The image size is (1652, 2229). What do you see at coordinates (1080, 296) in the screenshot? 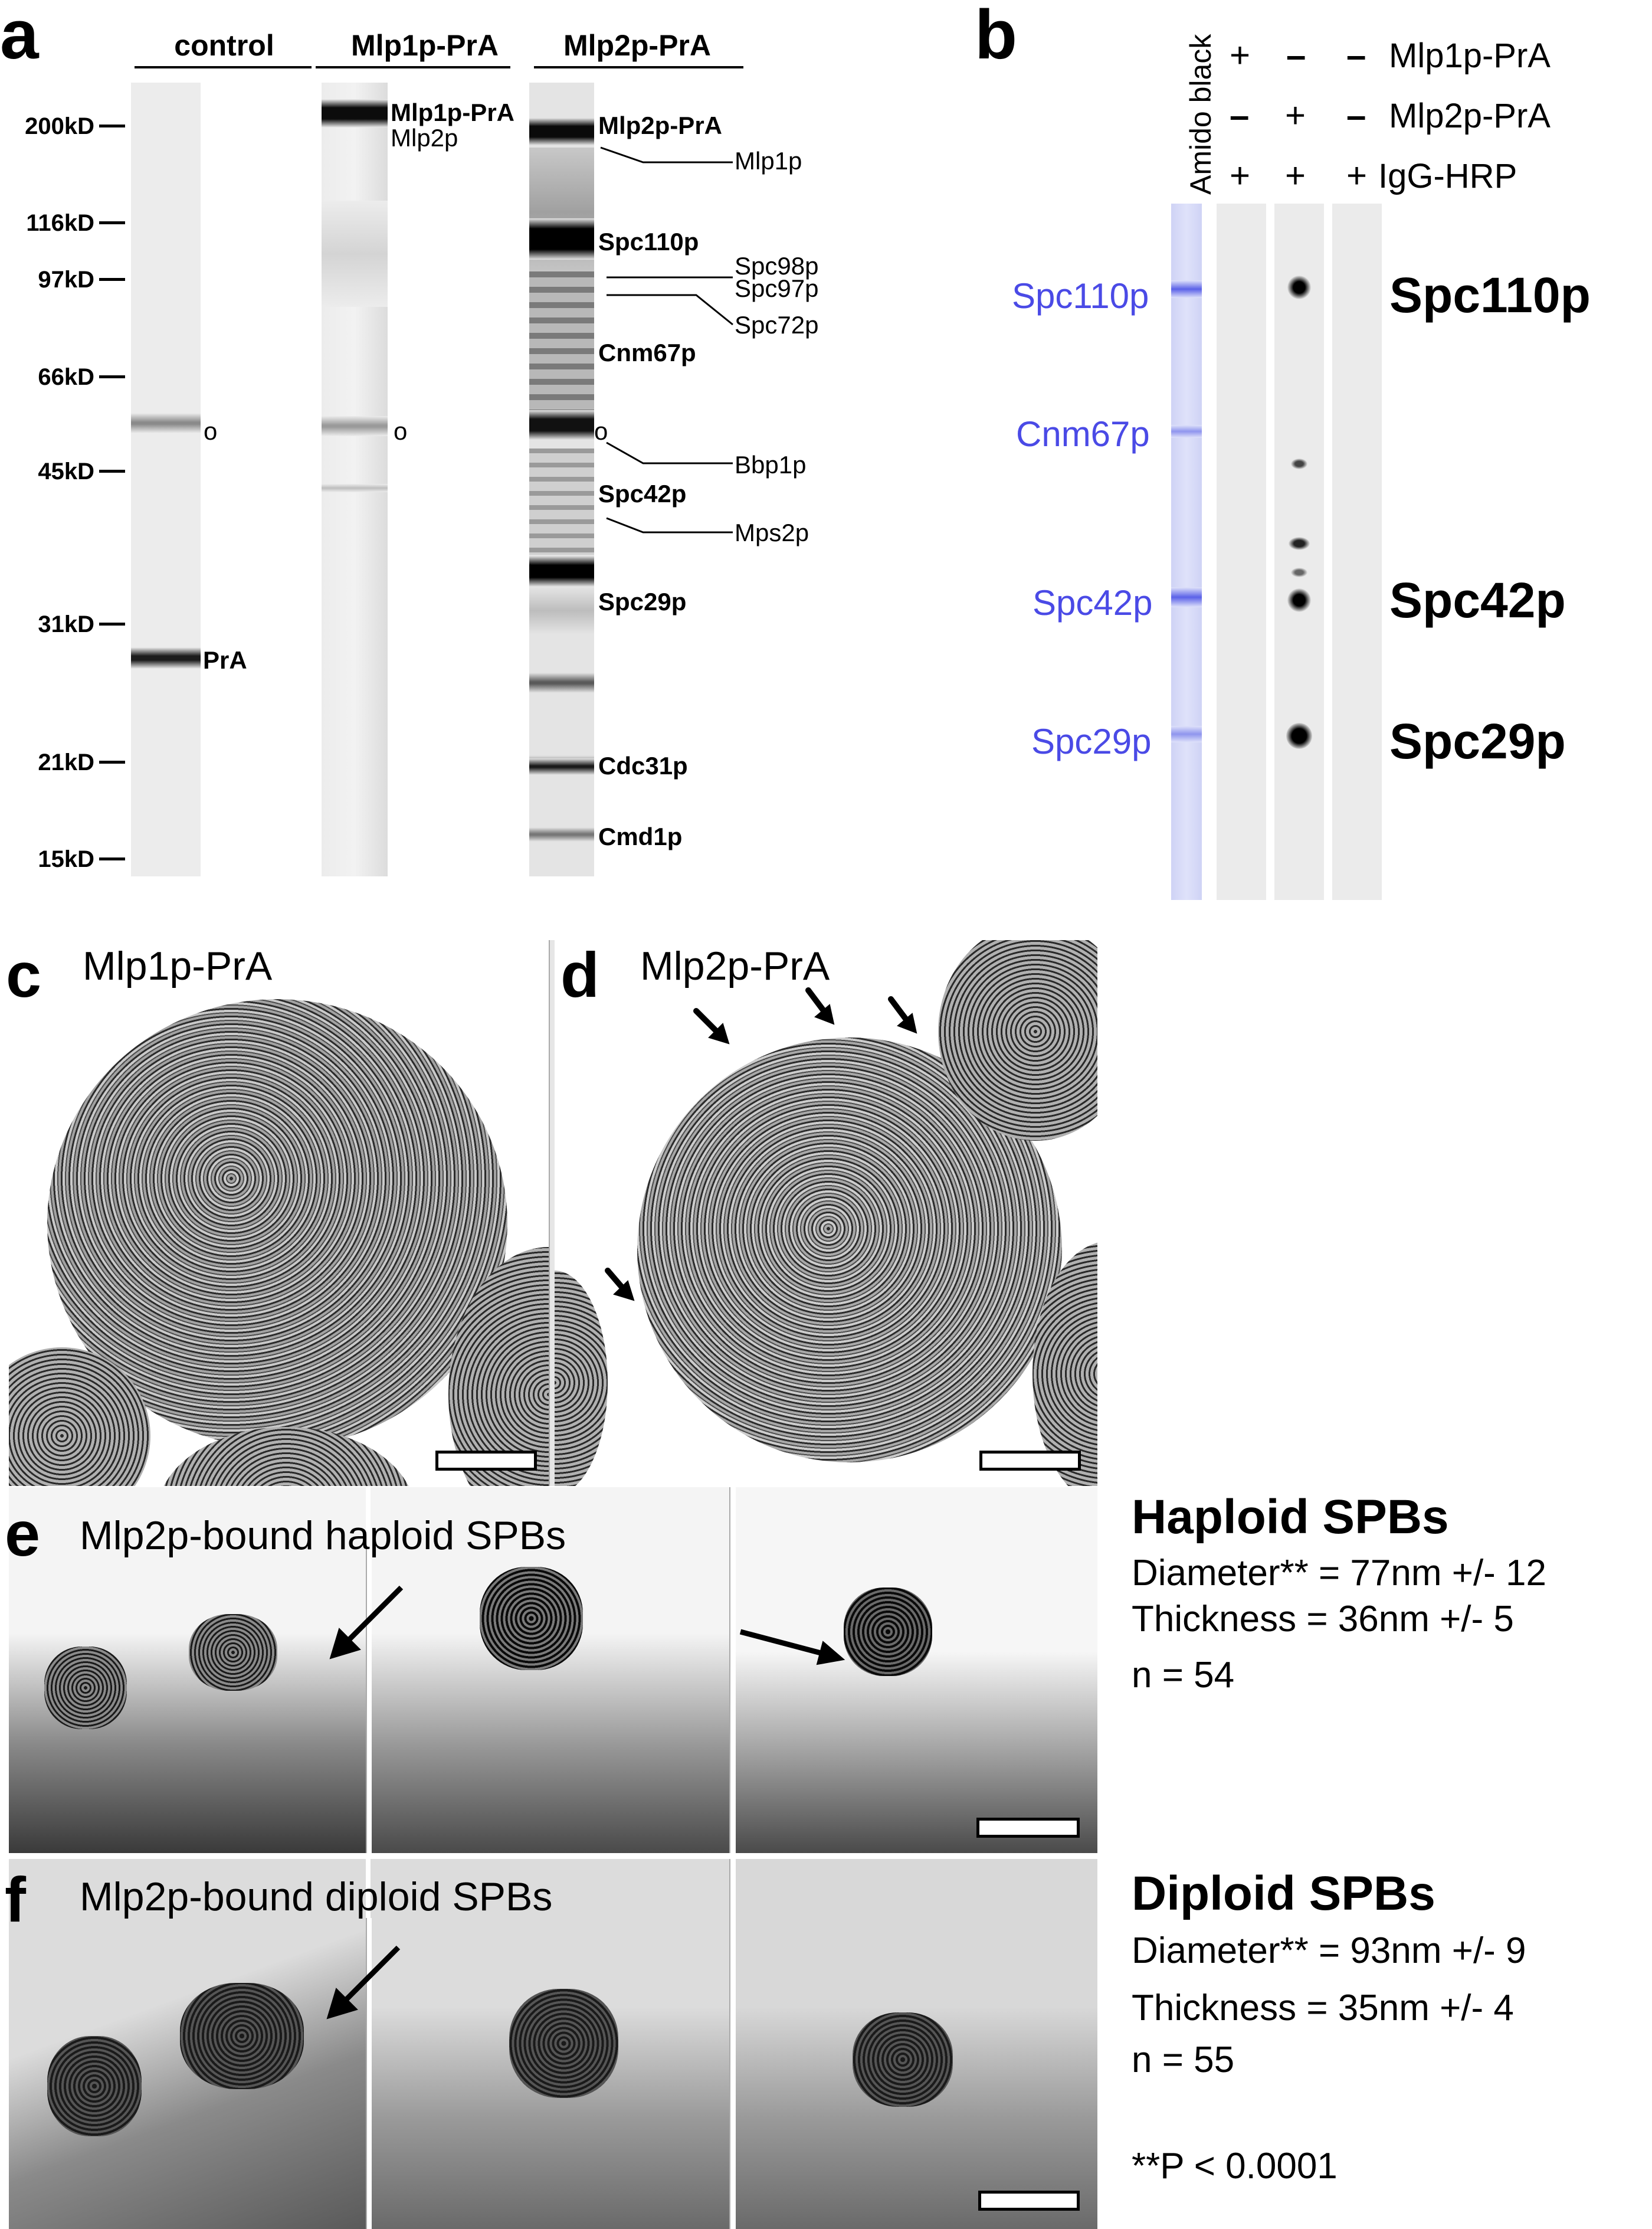
I see `blue-label-spc110p: Spc110p` at bounding box center [1080, 296].